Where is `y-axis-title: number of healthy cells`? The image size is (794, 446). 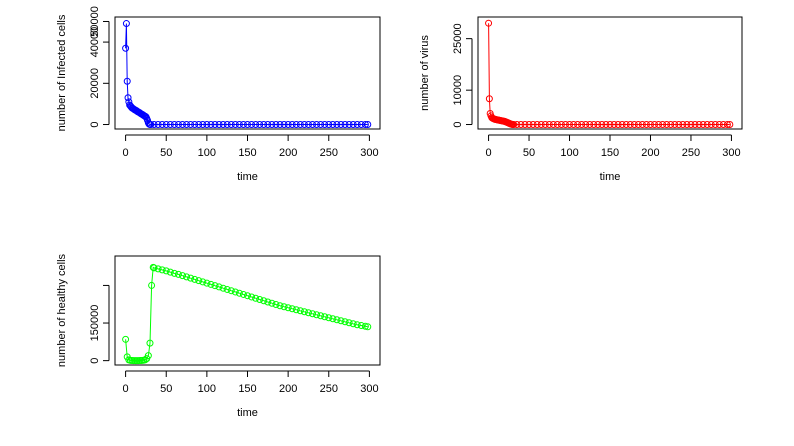
y-axis-title: number of healthy cells is located at coordinates (62, 310).